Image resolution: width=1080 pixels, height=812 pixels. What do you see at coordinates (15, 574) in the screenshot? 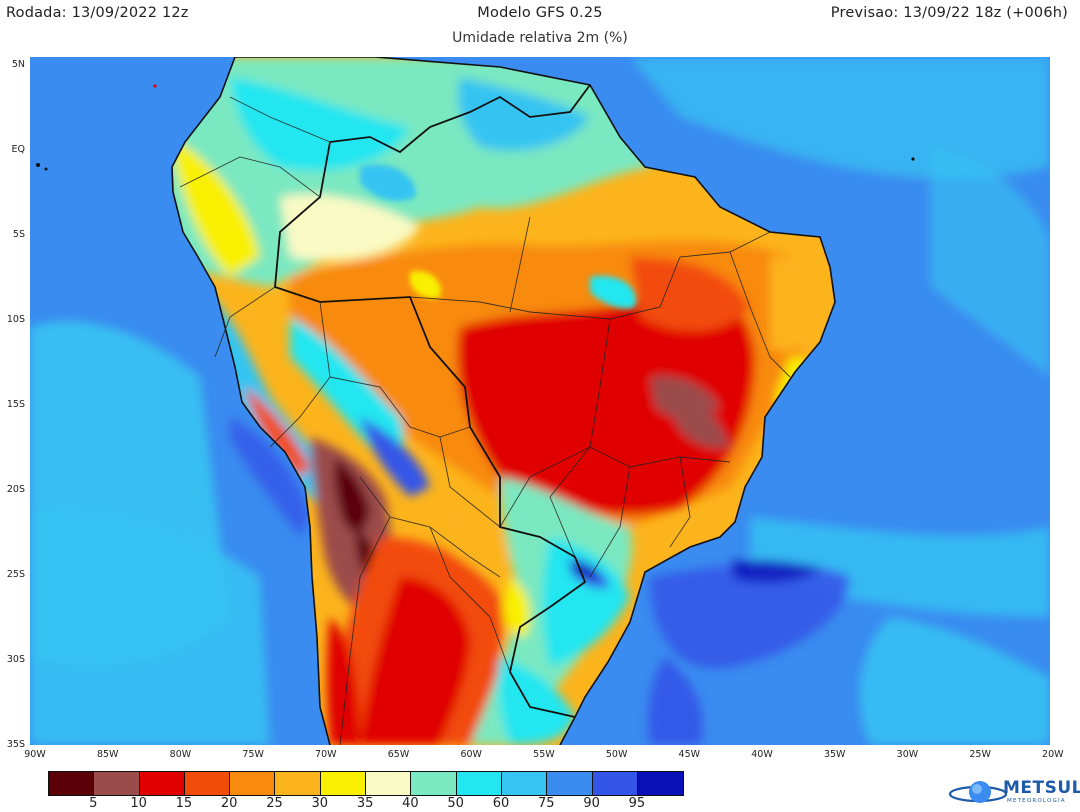
I see `latitude-label: 25S` at bounding box center [15, 574].